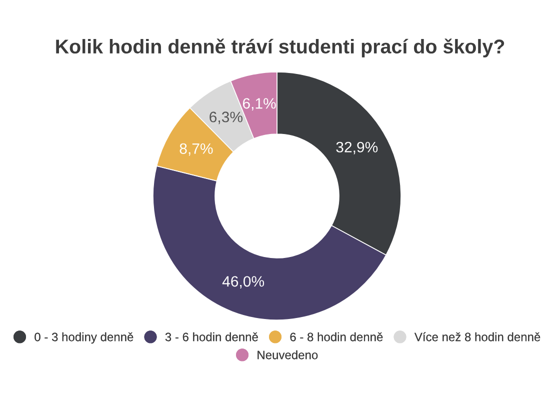 The height and width of the screenshot is (420, 560). Describe the element at coordinates (288, 355) in the screenshot. I see `legend-label: Neuvedeno` at that location.